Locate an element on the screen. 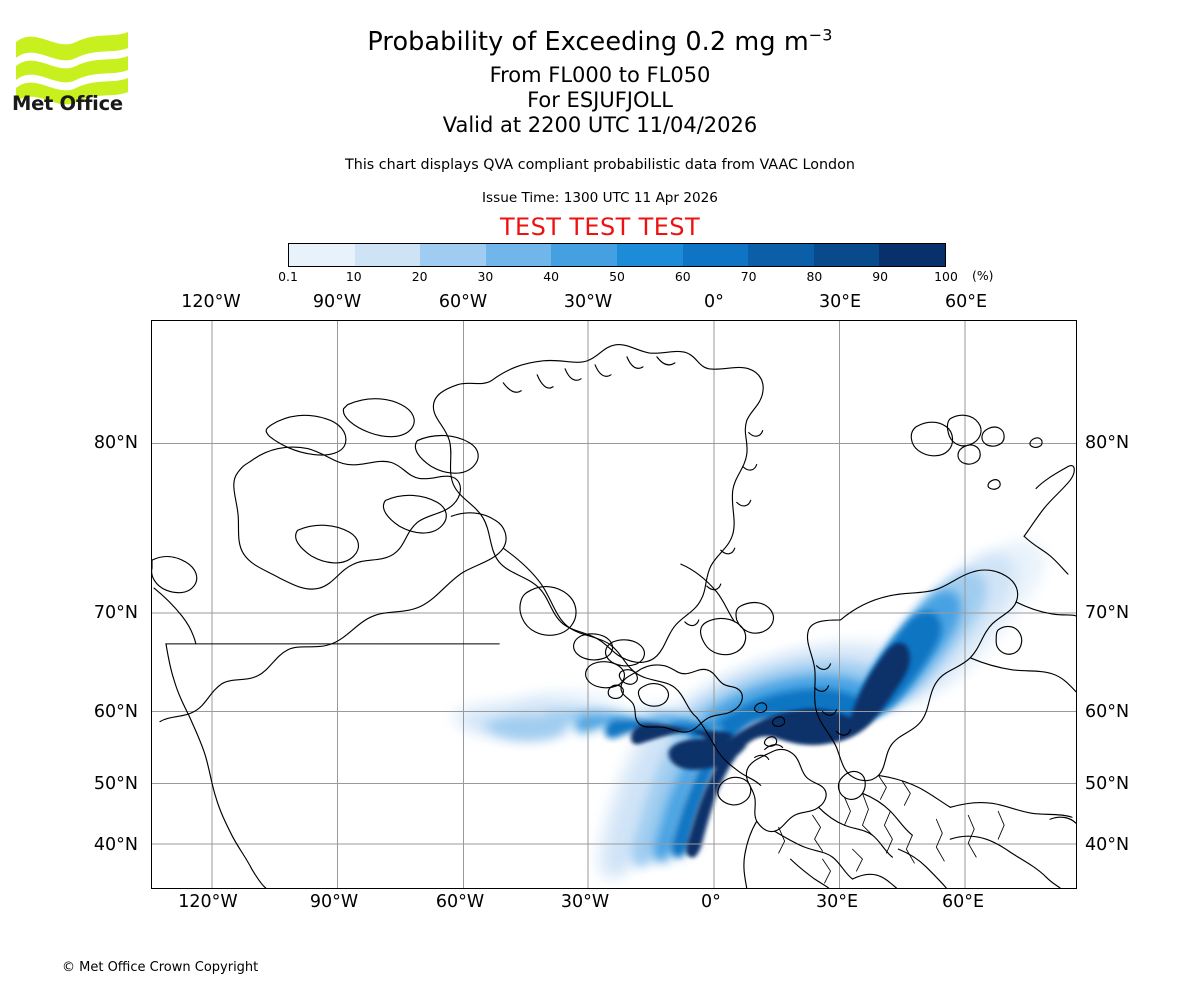 Image resolution: width=1200 pixels, height=1000 pixels. met-office-wordmark: Met Office is located at coordinates (67, 103).